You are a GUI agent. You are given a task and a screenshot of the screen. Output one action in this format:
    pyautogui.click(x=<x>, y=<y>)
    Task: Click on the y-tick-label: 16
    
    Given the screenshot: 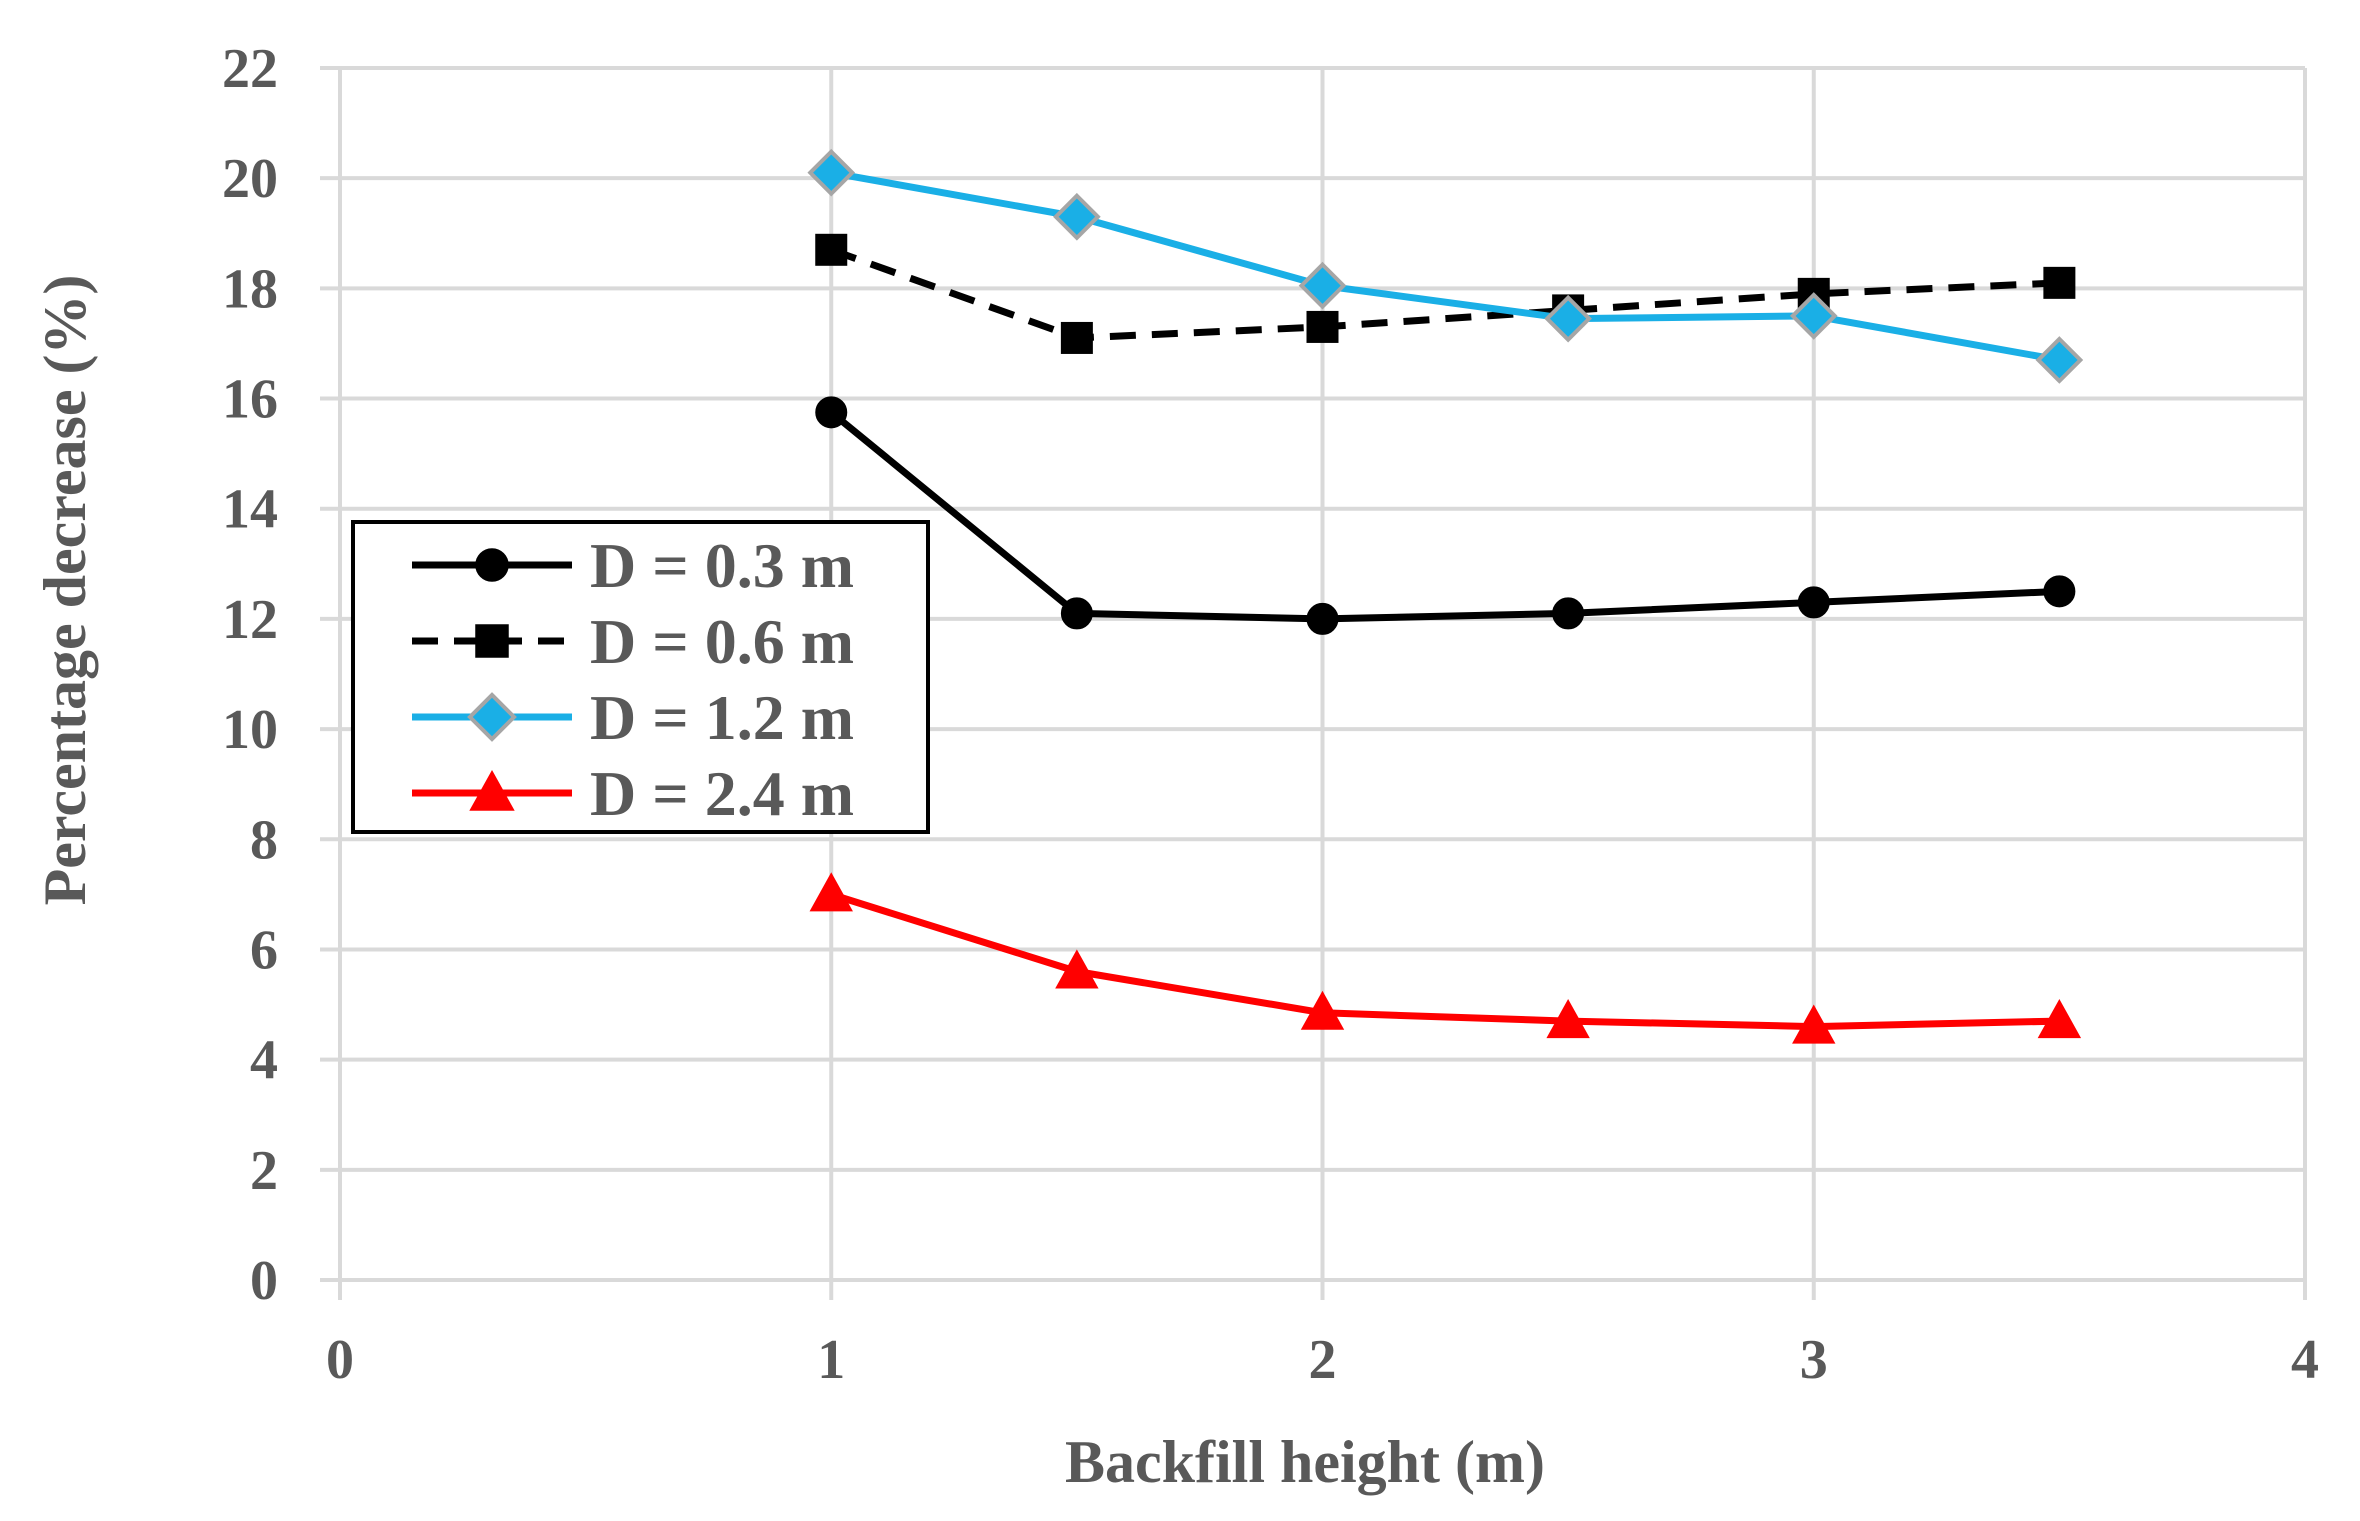 What is the action you would take?
    pyautogui.click(x=250, y=400)
    